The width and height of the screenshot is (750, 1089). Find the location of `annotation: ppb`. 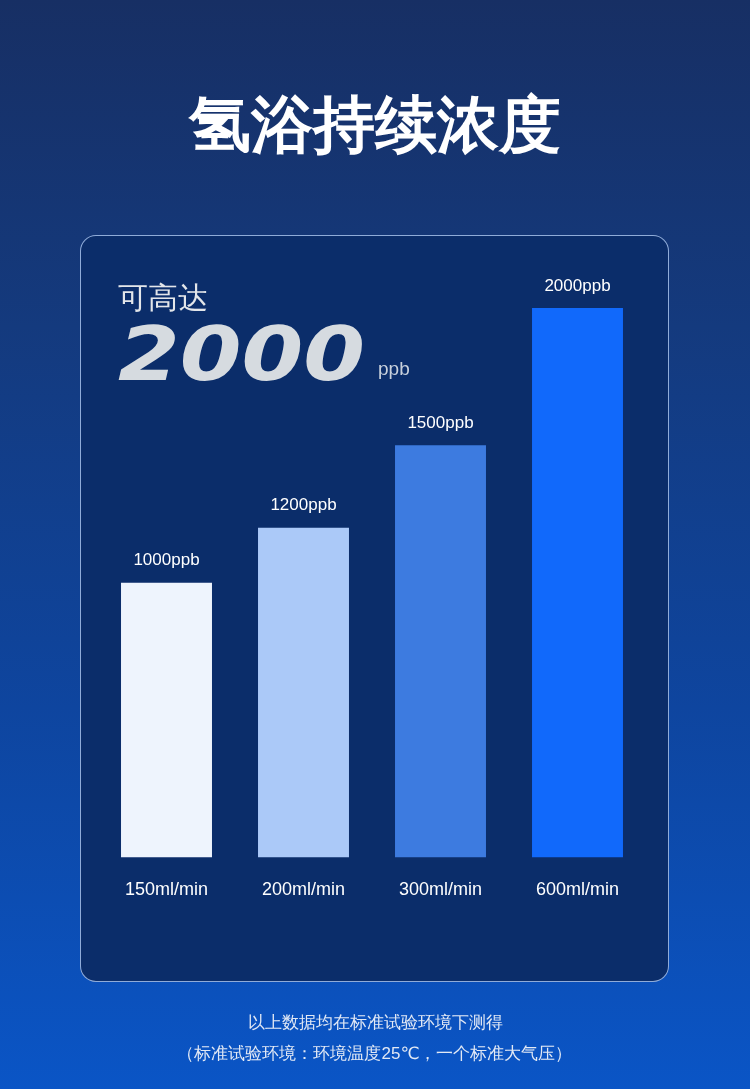

annotation: ppb is located at coordinates (394, 369).